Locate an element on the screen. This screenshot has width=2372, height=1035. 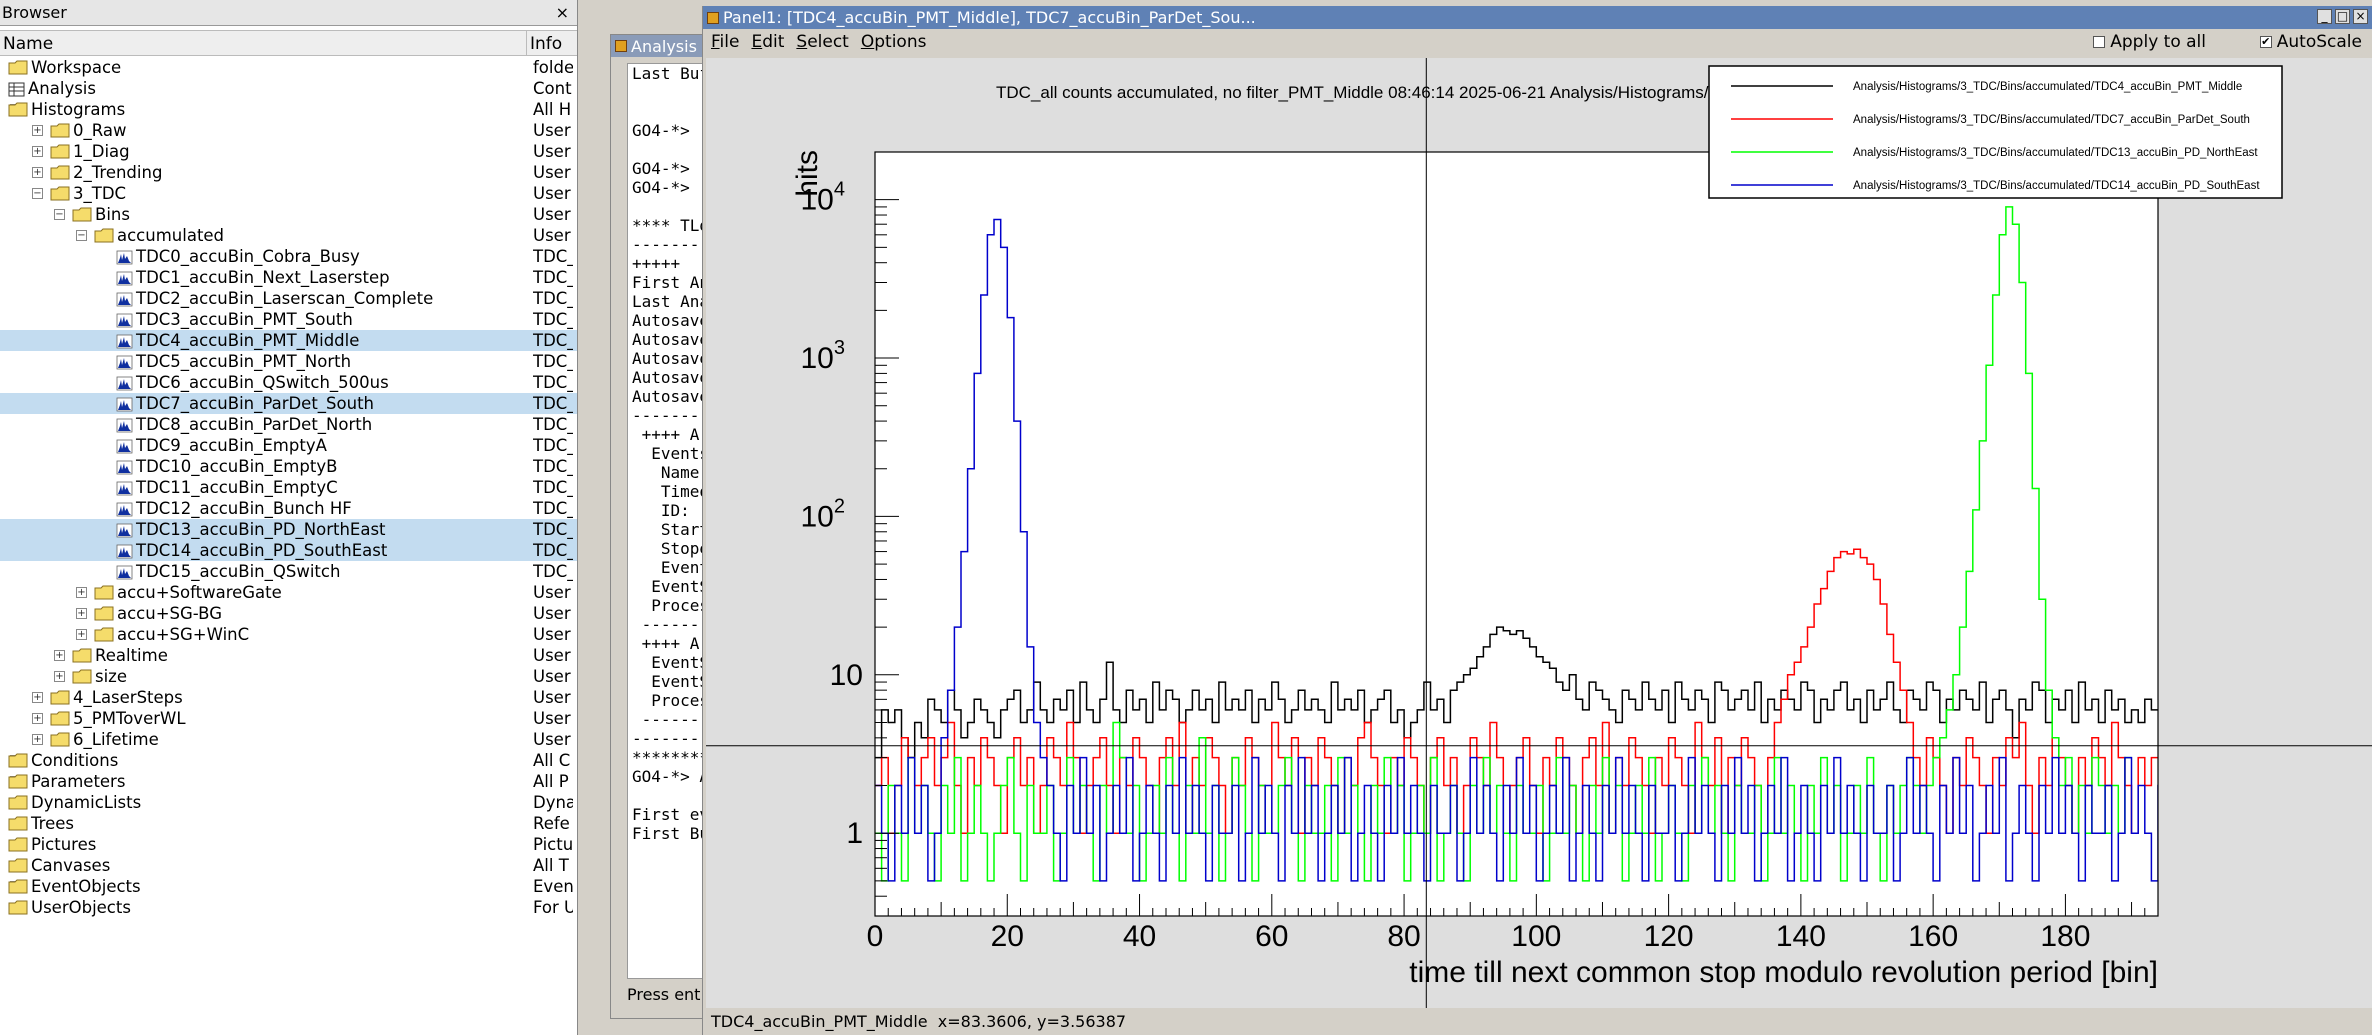
menu-file: File is located at coordinates (725, 42).